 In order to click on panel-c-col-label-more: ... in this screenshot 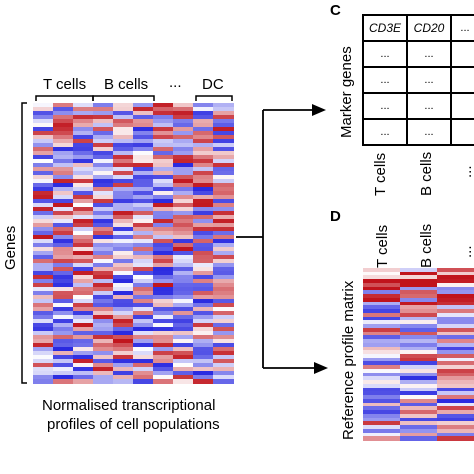, I will do `click(466, 171)`.